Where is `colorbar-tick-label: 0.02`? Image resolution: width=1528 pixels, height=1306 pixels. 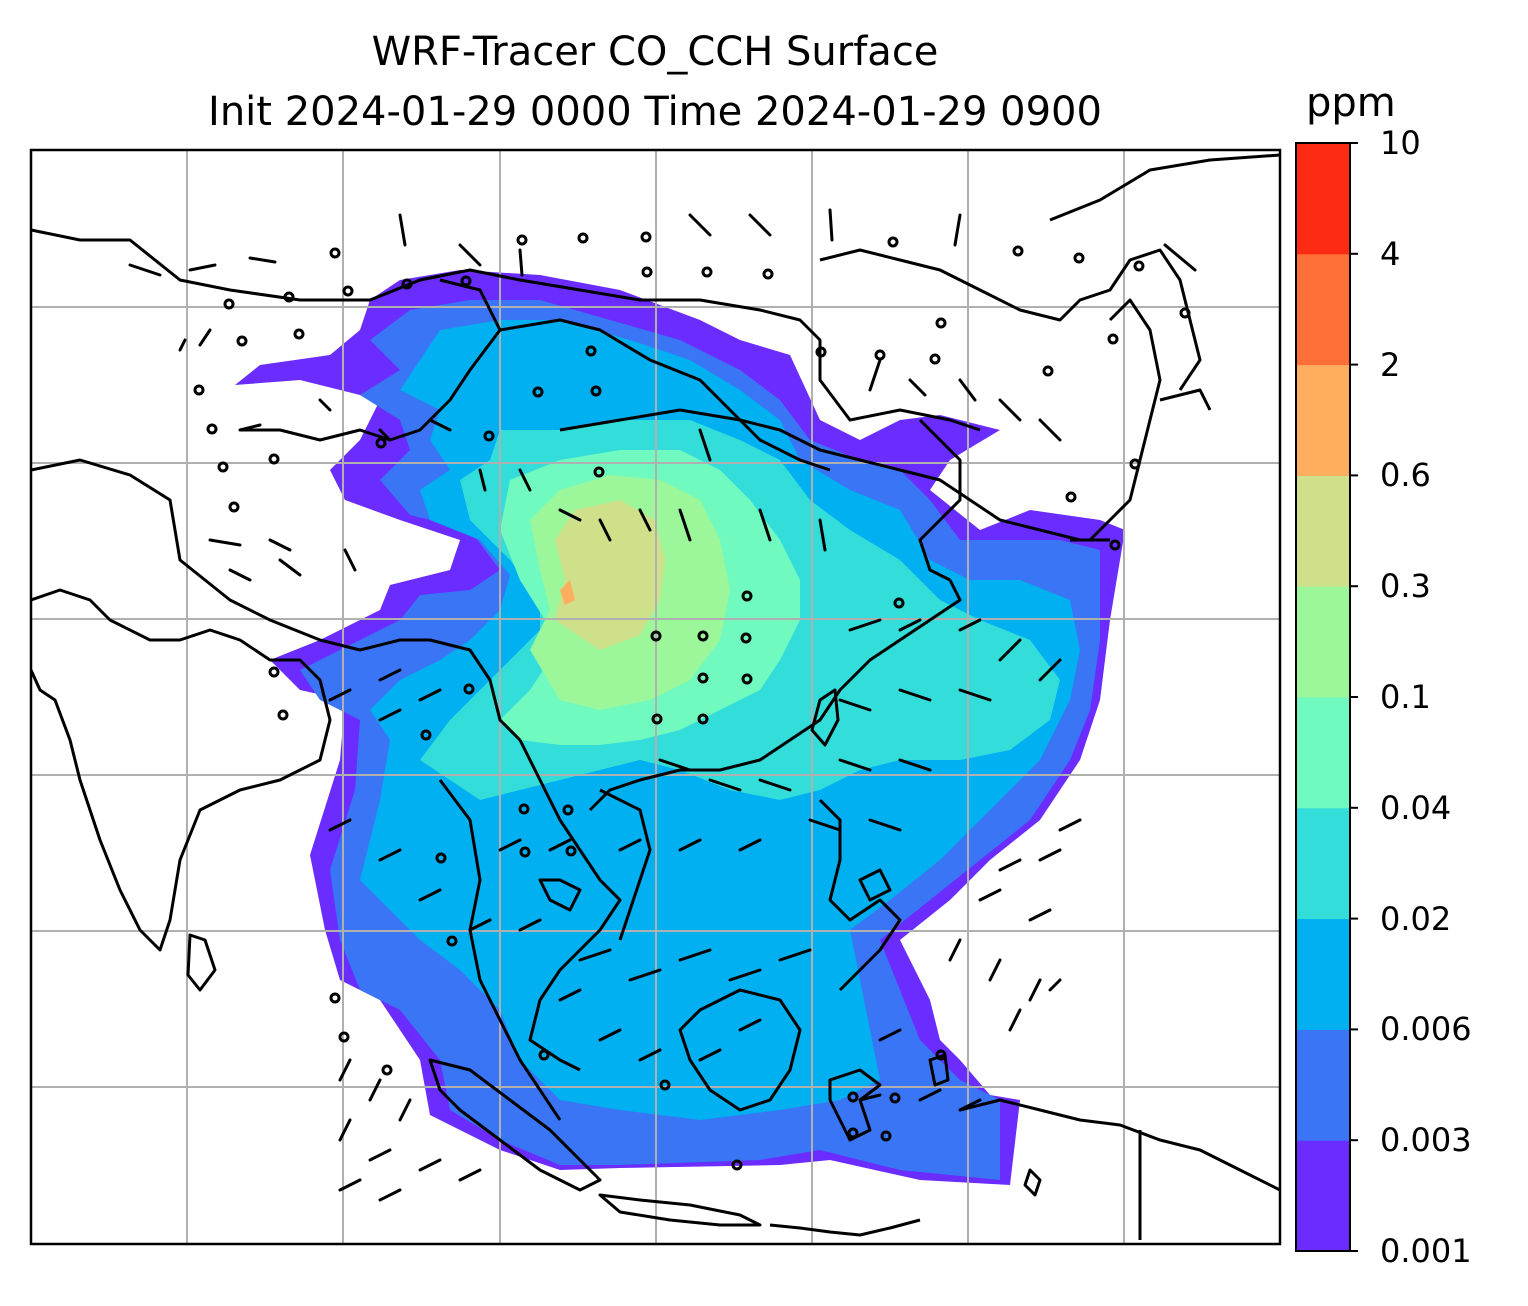 colorbar-tick-label: 0.02 is located at coordinates (1416, 918).